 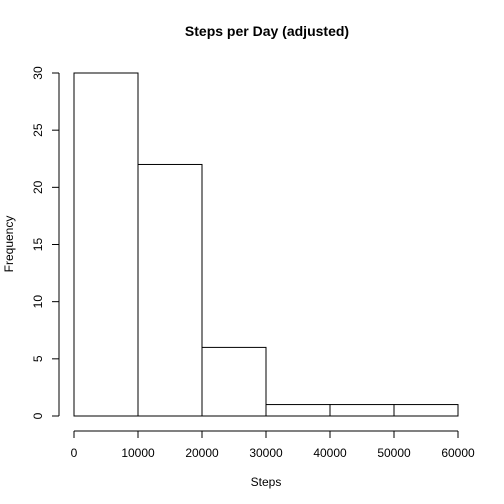 What do you see at coordinates (38, 302) in the screenshot?
I see `y-tick-label-2: 10` at bounding box center [38, 302].